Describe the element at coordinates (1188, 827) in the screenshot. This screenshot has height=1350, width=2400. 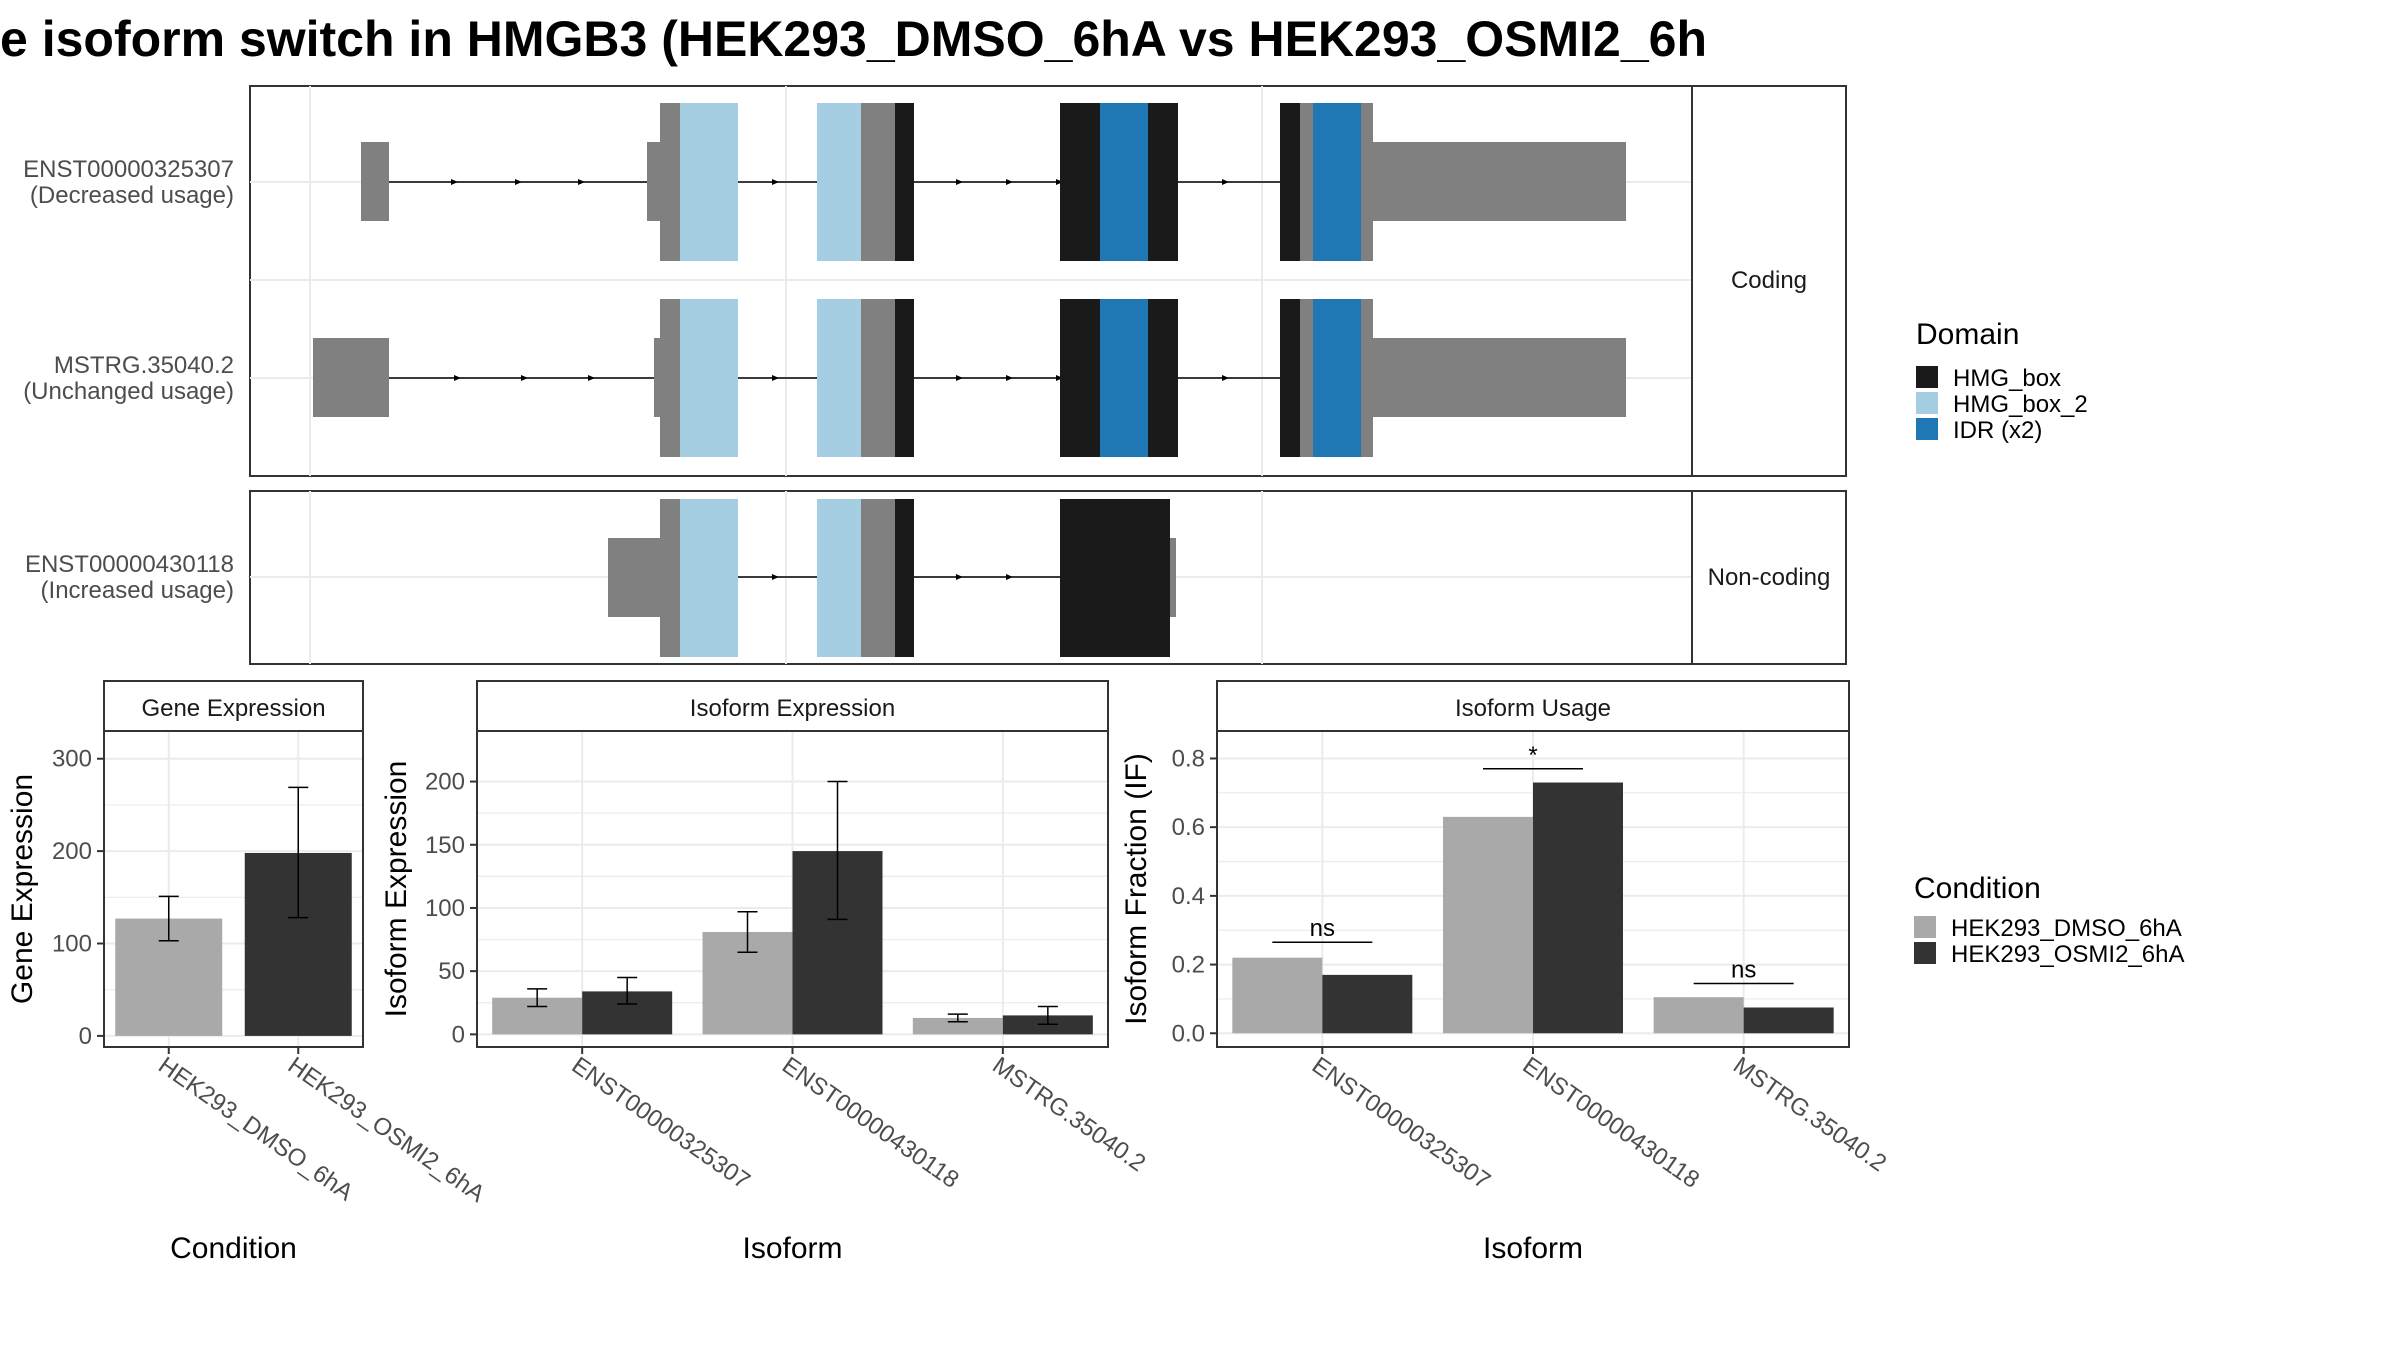
I see `y-tick-label: 0.6` at that location.